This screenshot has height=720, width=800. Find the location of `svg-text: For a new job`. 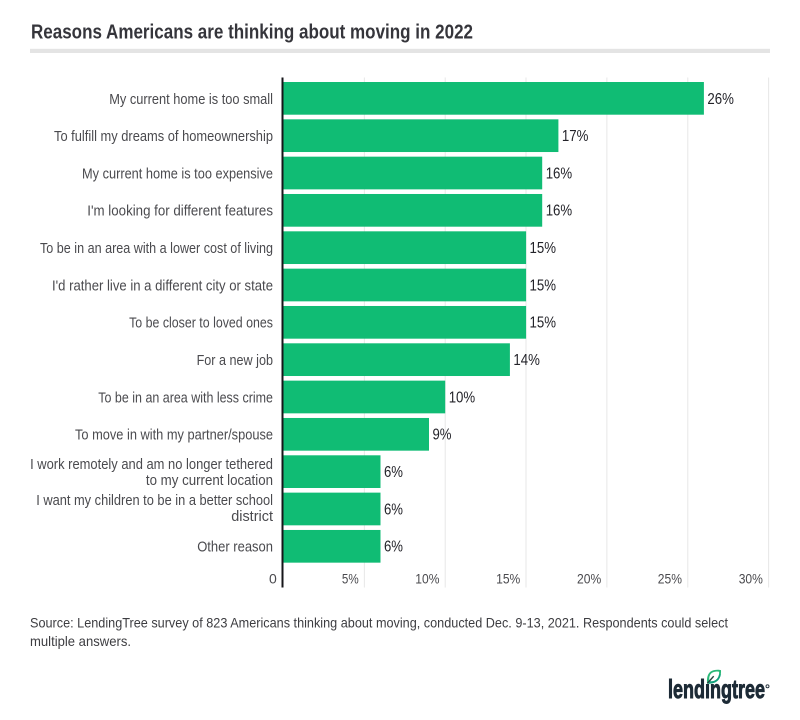

svg-text: For a new job is located at coordinates (235, 360).